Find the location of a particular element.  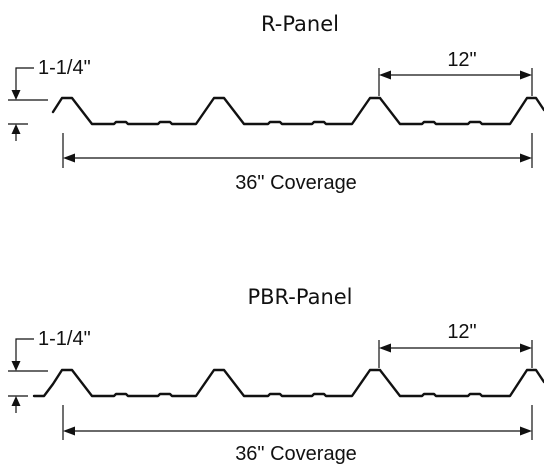

r-panel-coverage-label: 36" Coverage is located at coordinates (296, 183).